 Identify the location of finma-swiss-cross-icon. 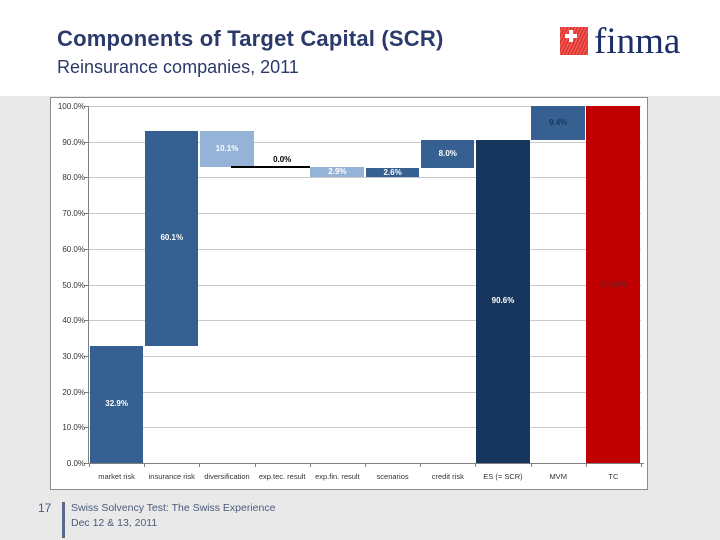
(574, 41).